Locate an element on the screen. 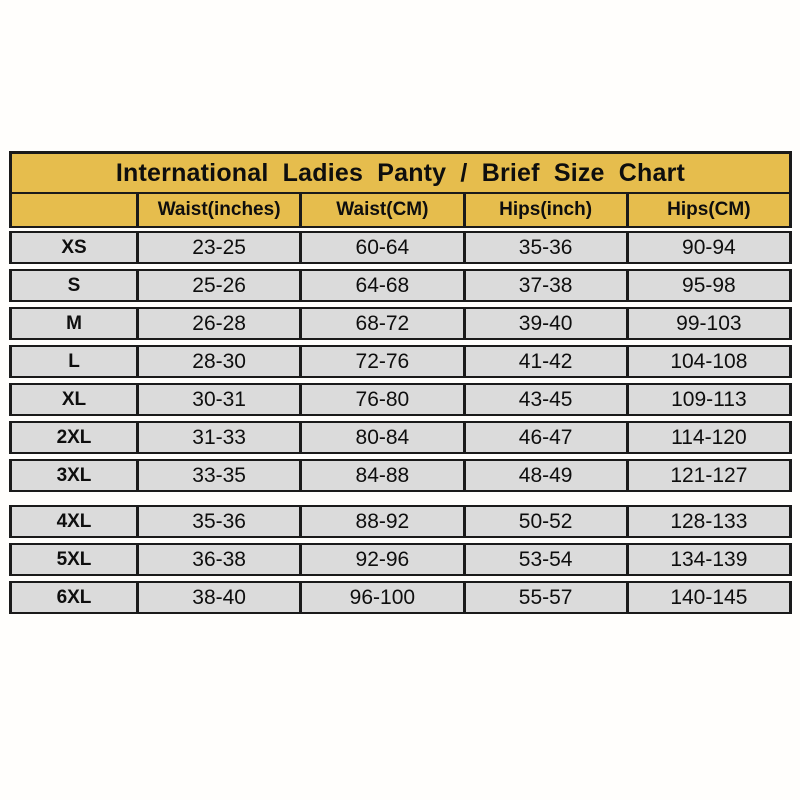  header-cell-hips-cm: Hips(CM) is located at coordinates (707, 210).